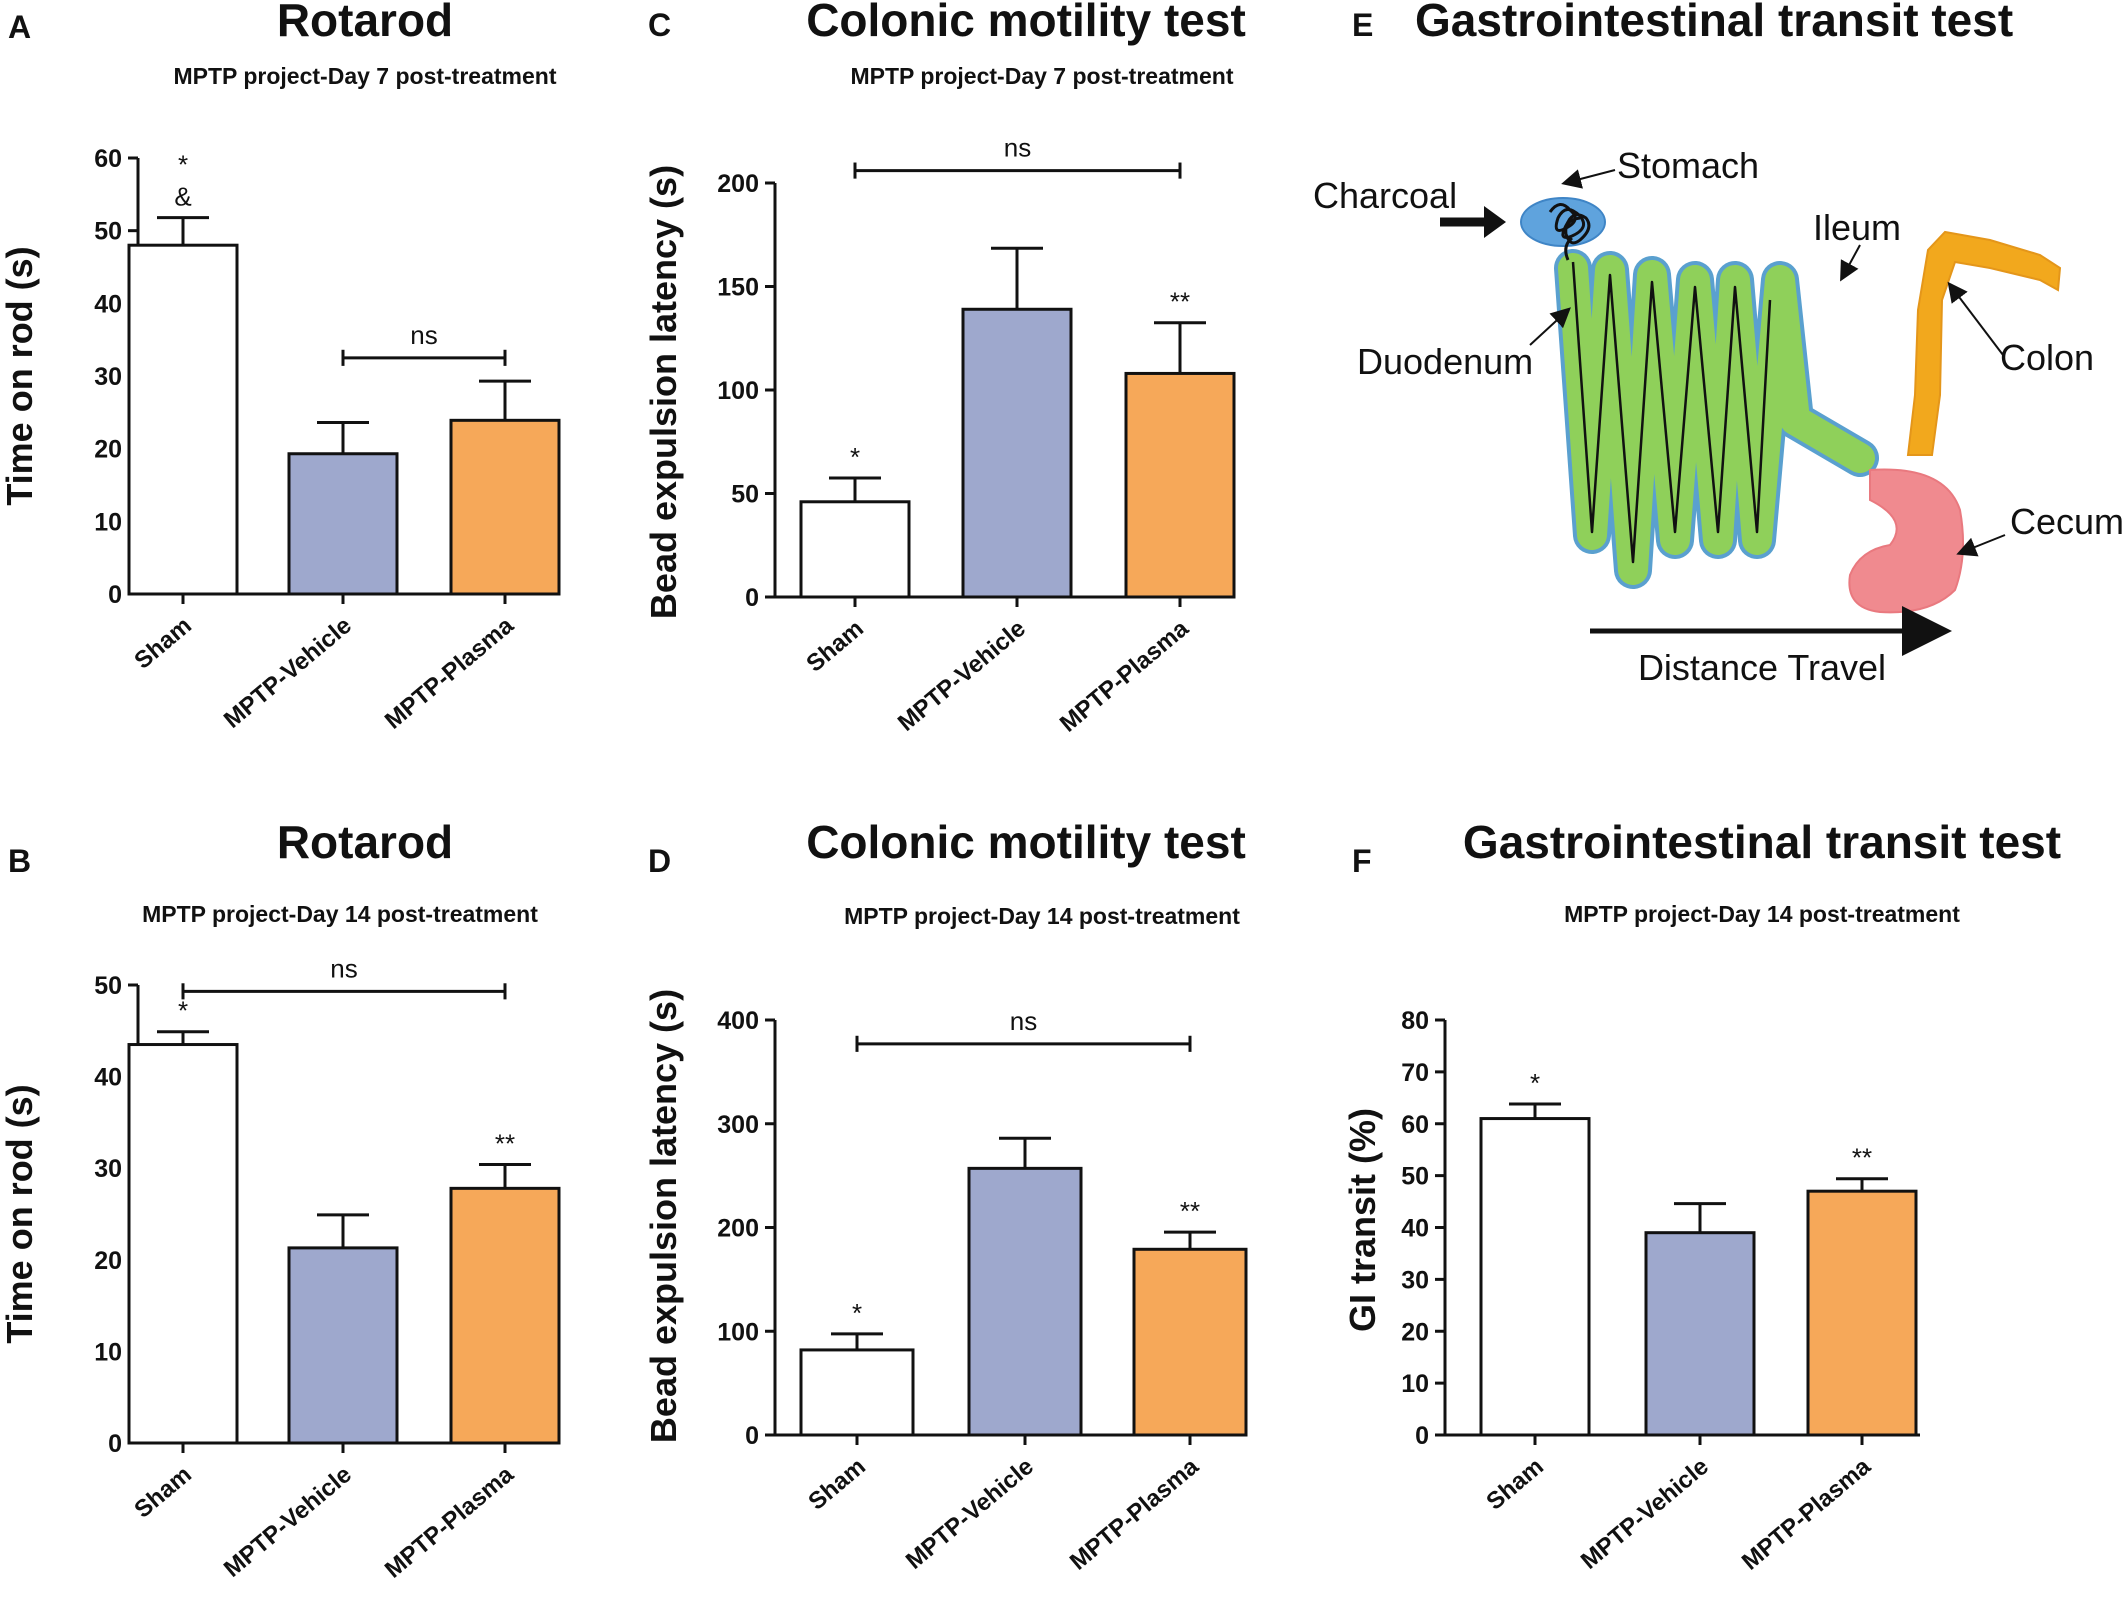 Image resolution: width=2128 pixels, height=1616 pixels. I want to click on panel-letter-f: F, so click(1362, 861).